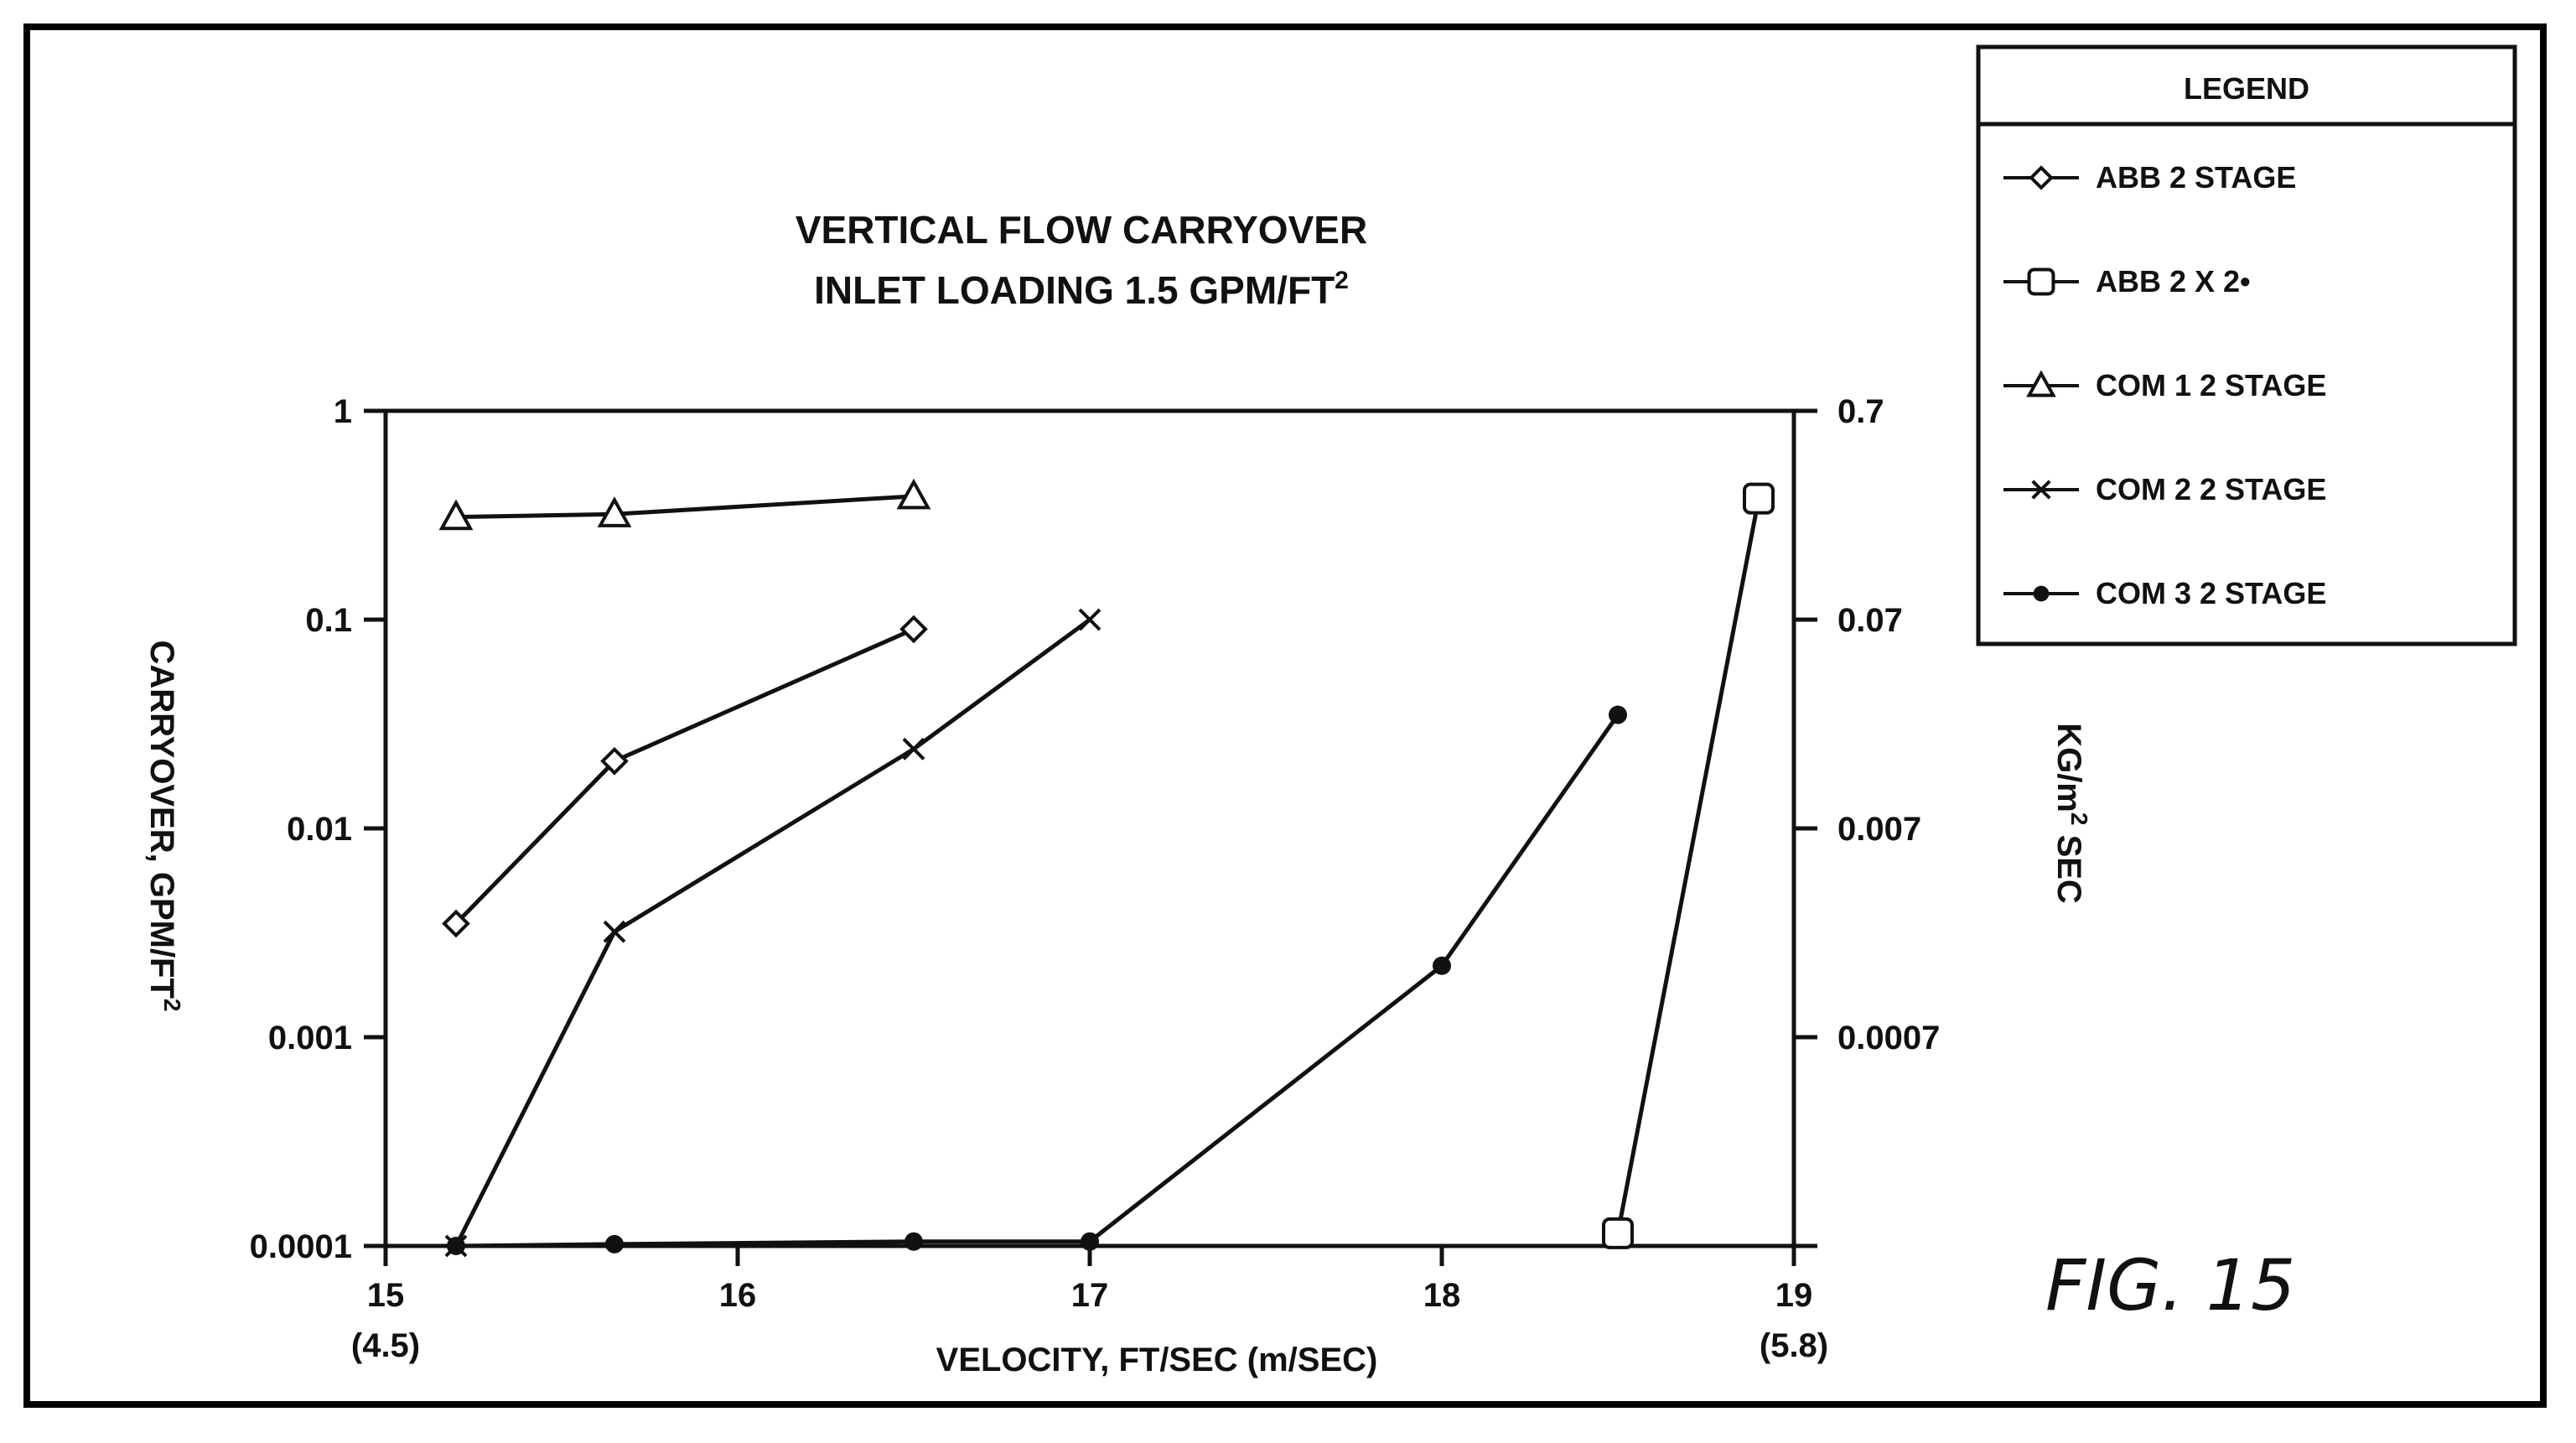 The image size is (2576, 1443). What do you see at coordinates (328, 620) in the screenshot?
I see `y-tick-label-1: 0.1` at bounding box center [328, 620].